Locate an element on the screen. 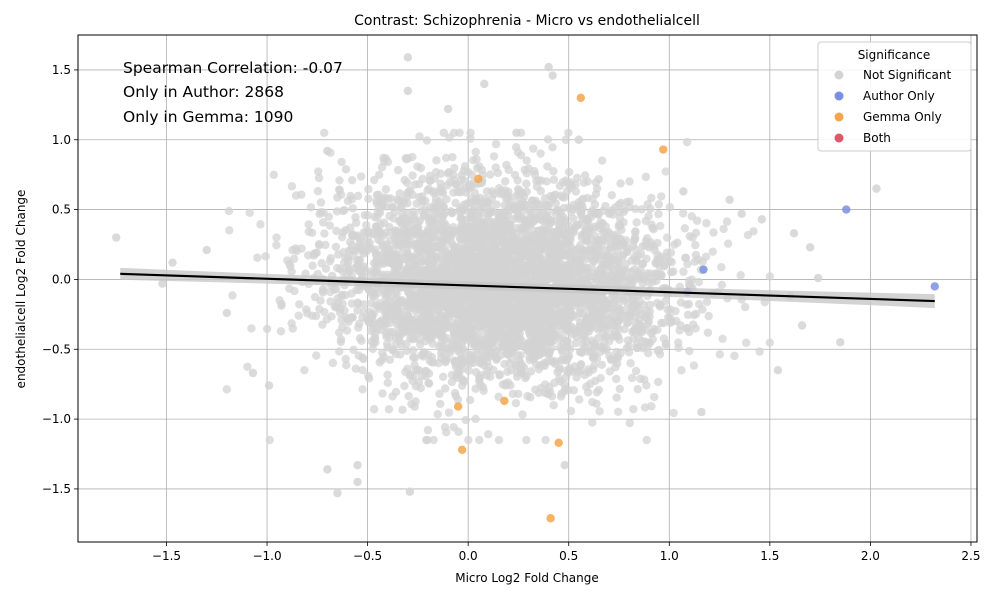 The image size is (1000, 600). y-tick-label: 0.0 is located at coordinates (61, 279).